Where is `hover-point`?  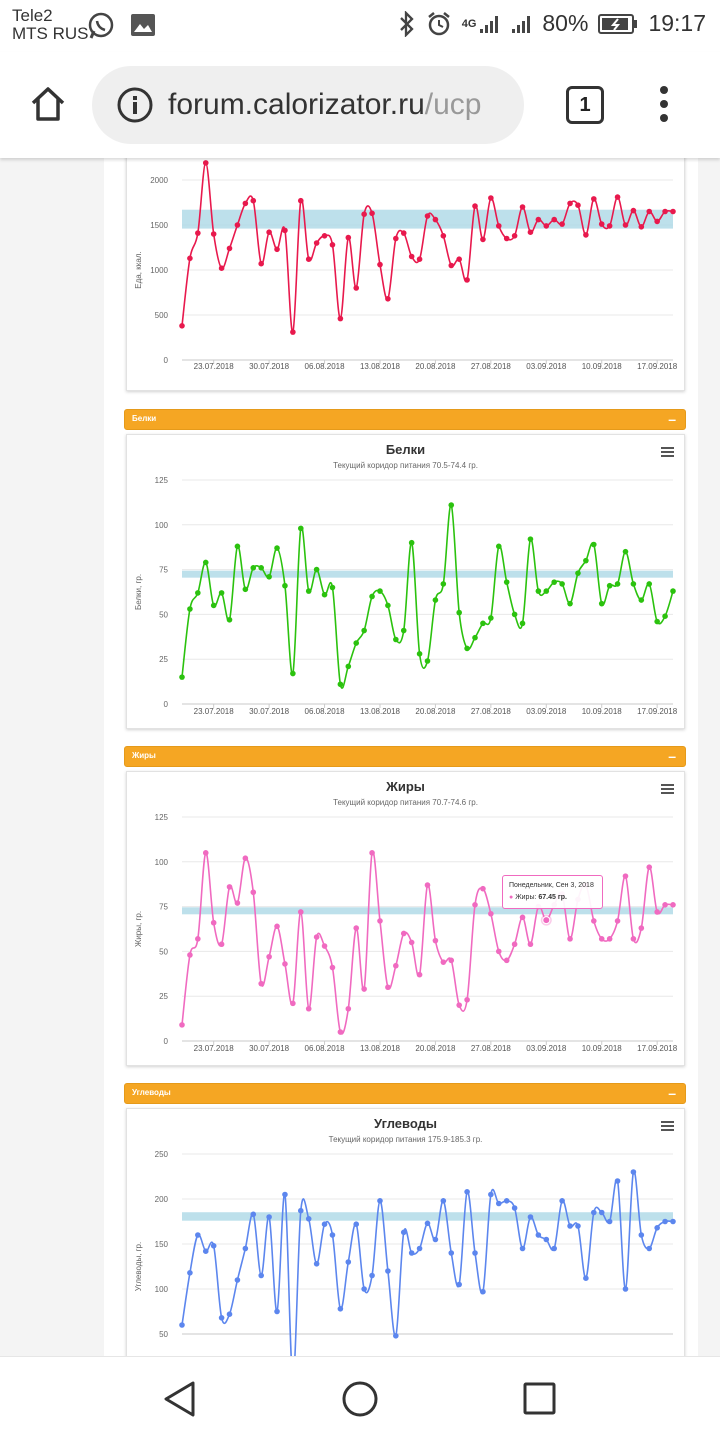
hover-point is located at coordinates (546, 920).